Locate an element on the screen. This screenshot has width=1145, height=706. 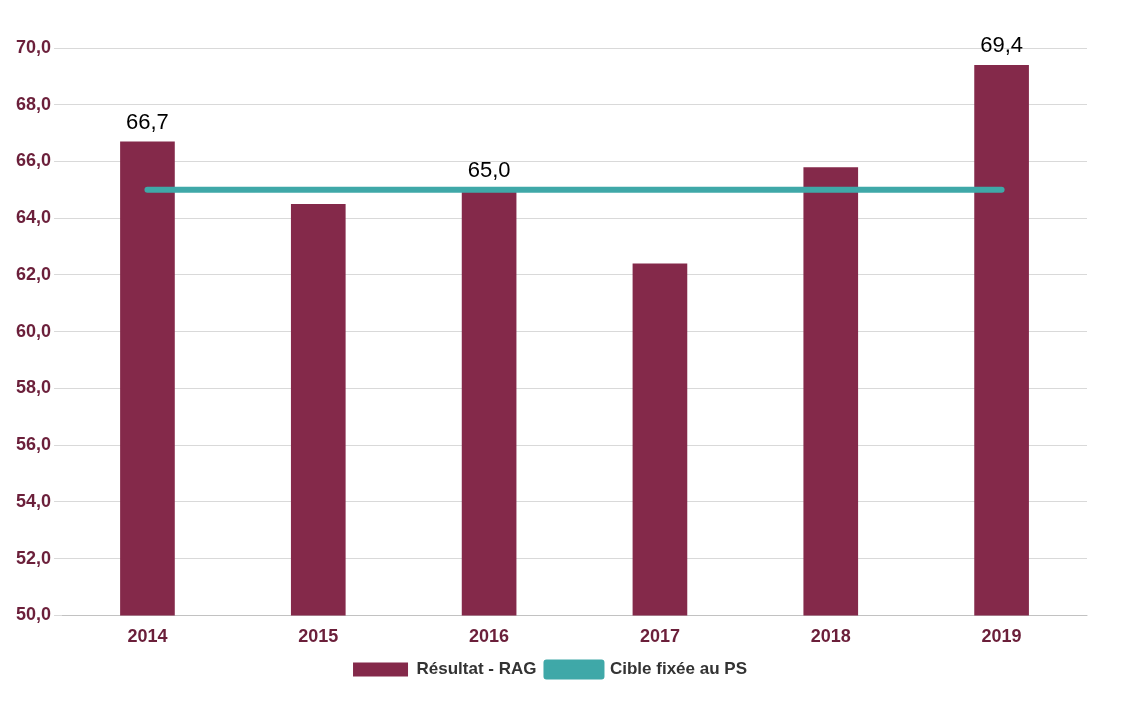
y-tick-label: 56,0 is located at coordinates (33, 444).